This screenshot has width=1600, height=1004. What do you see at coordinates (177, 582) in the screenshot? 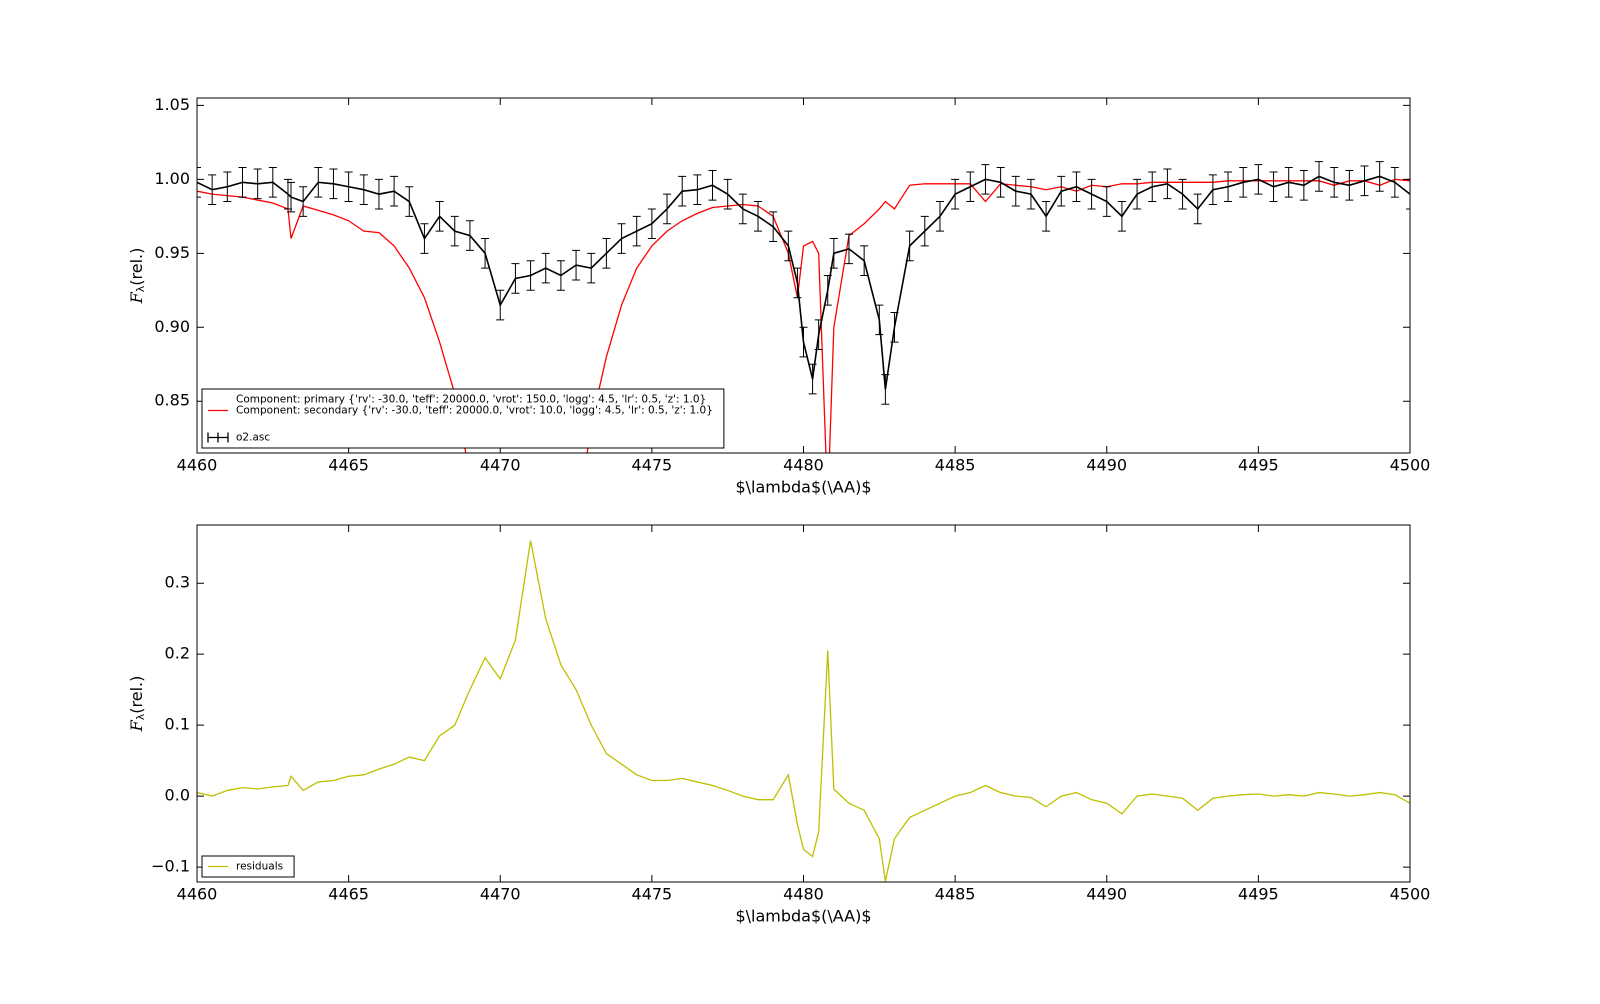
I see `y-tick-label: 0.3` at bounding box center [177, 582].